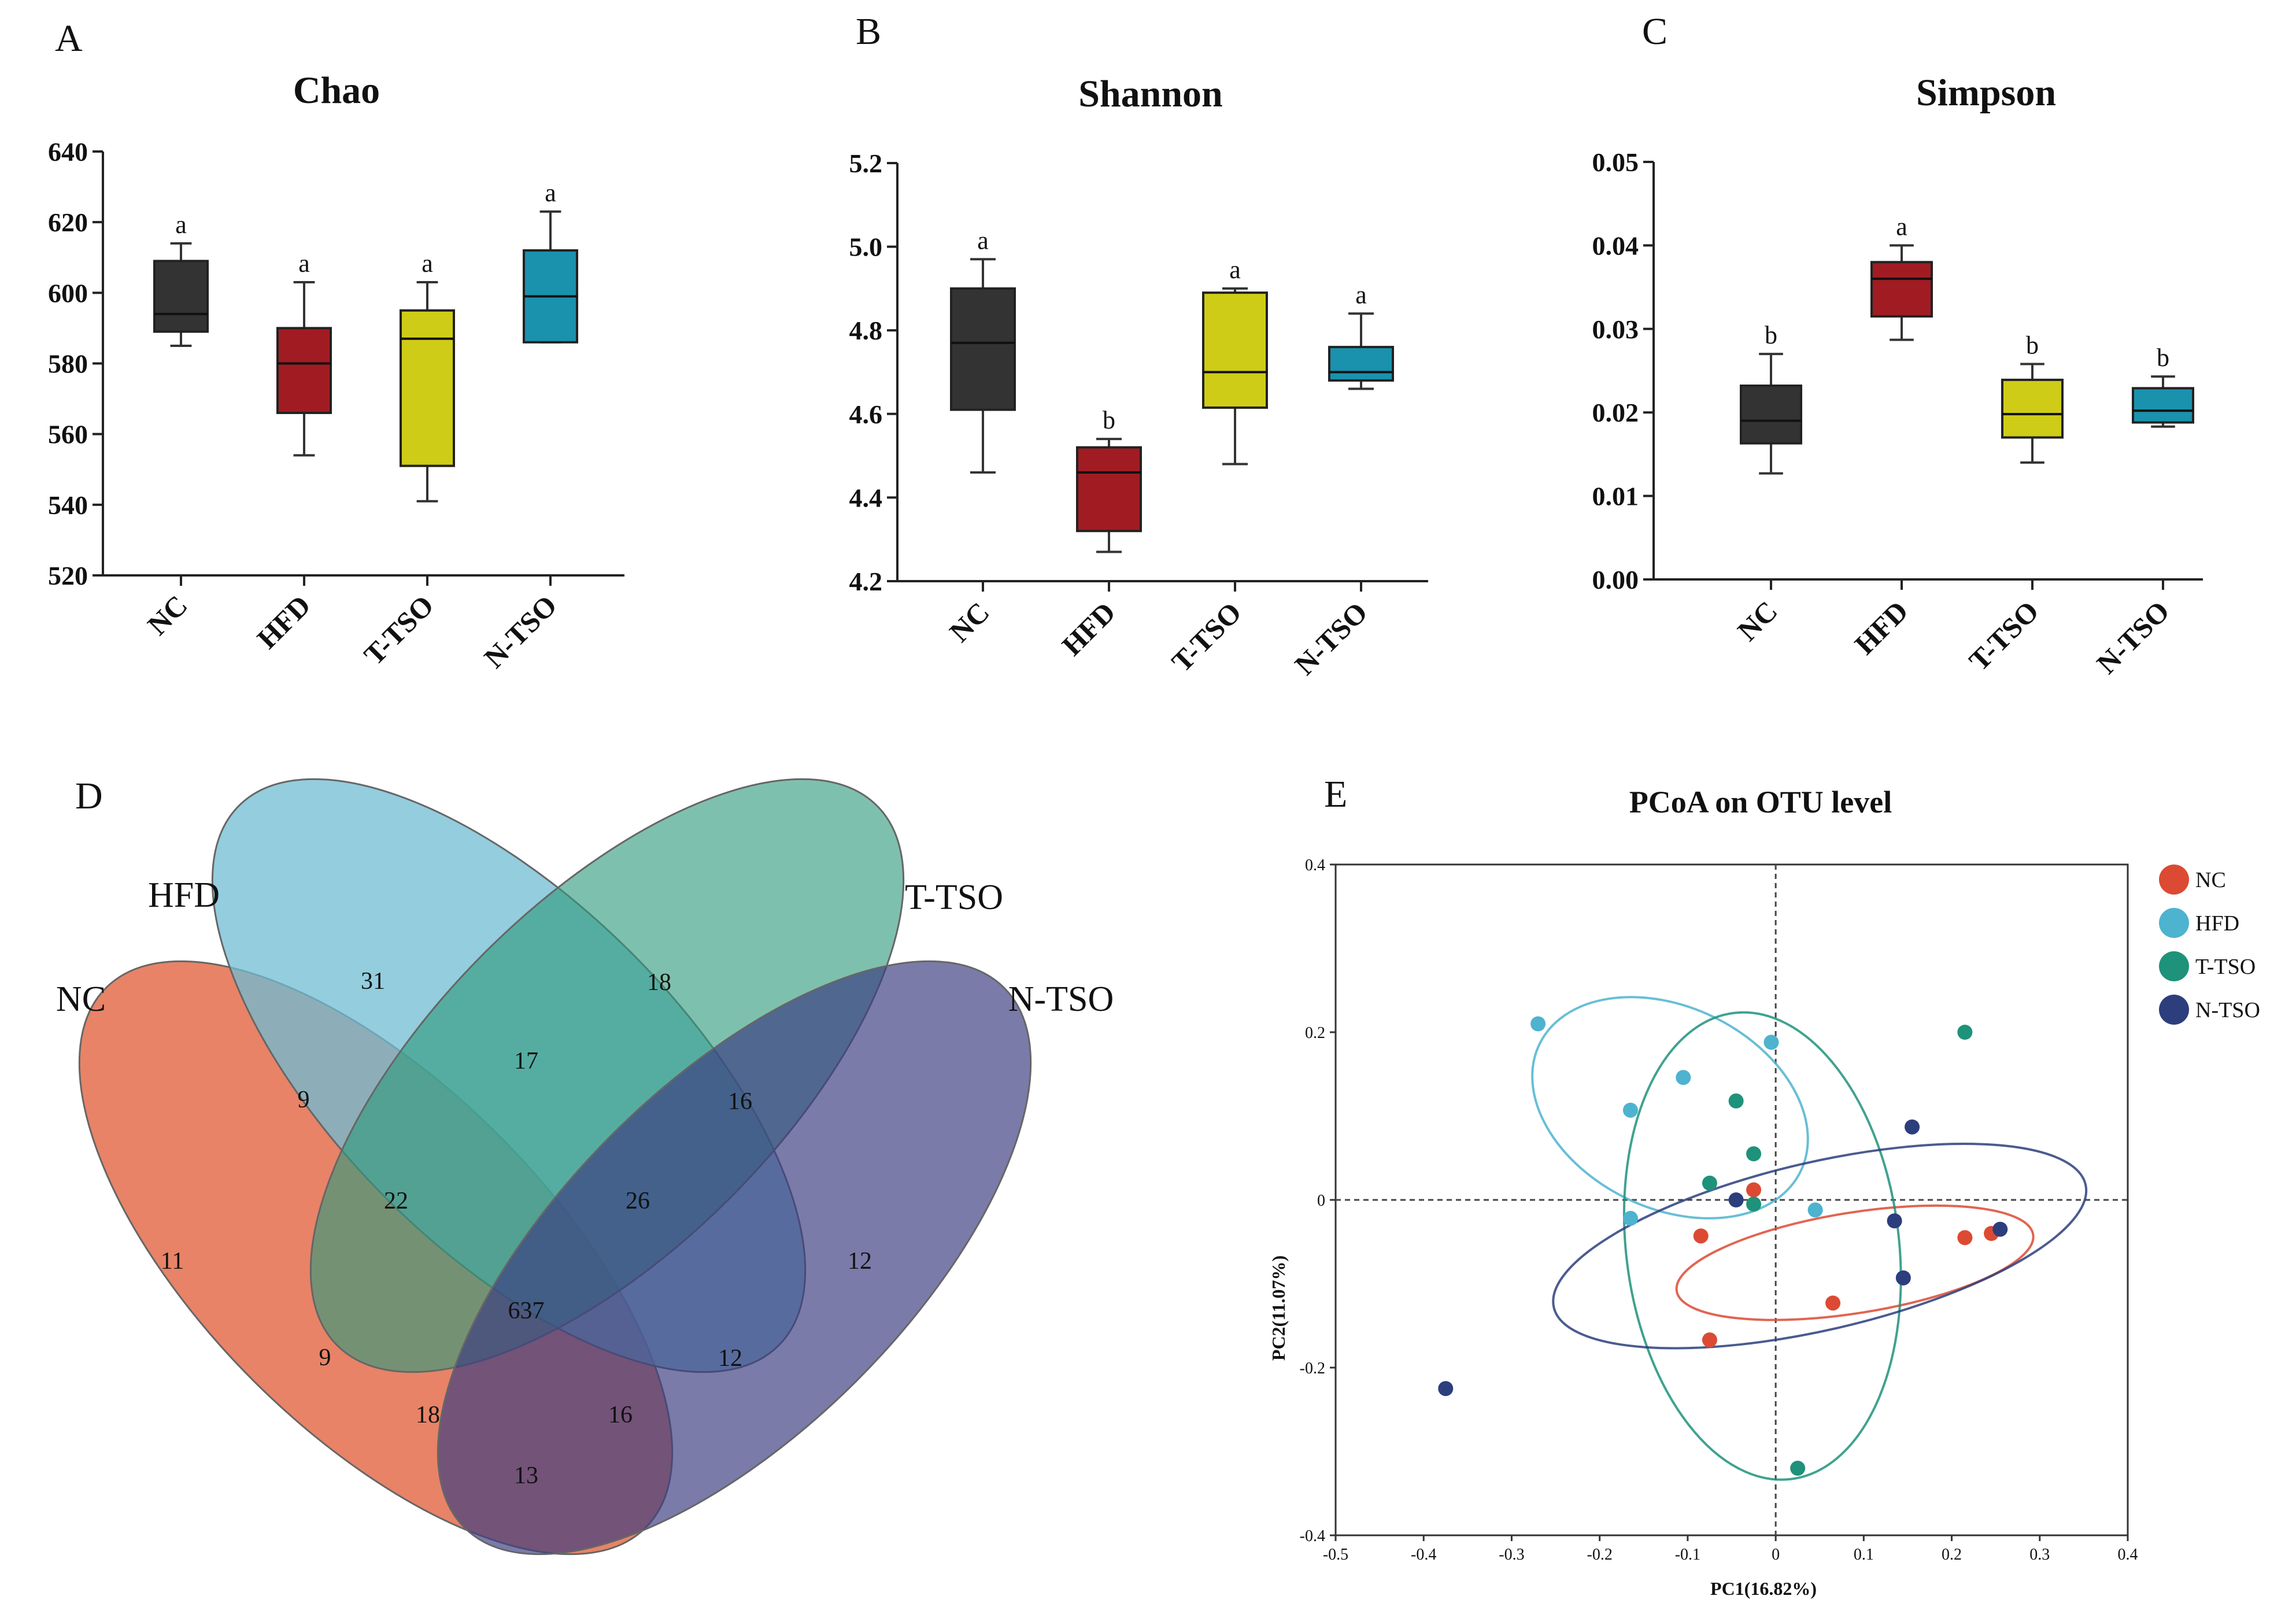 The image size is (2296, 1618). I want to click on panel-a-y-tick-label: 640, so click(68, 152).